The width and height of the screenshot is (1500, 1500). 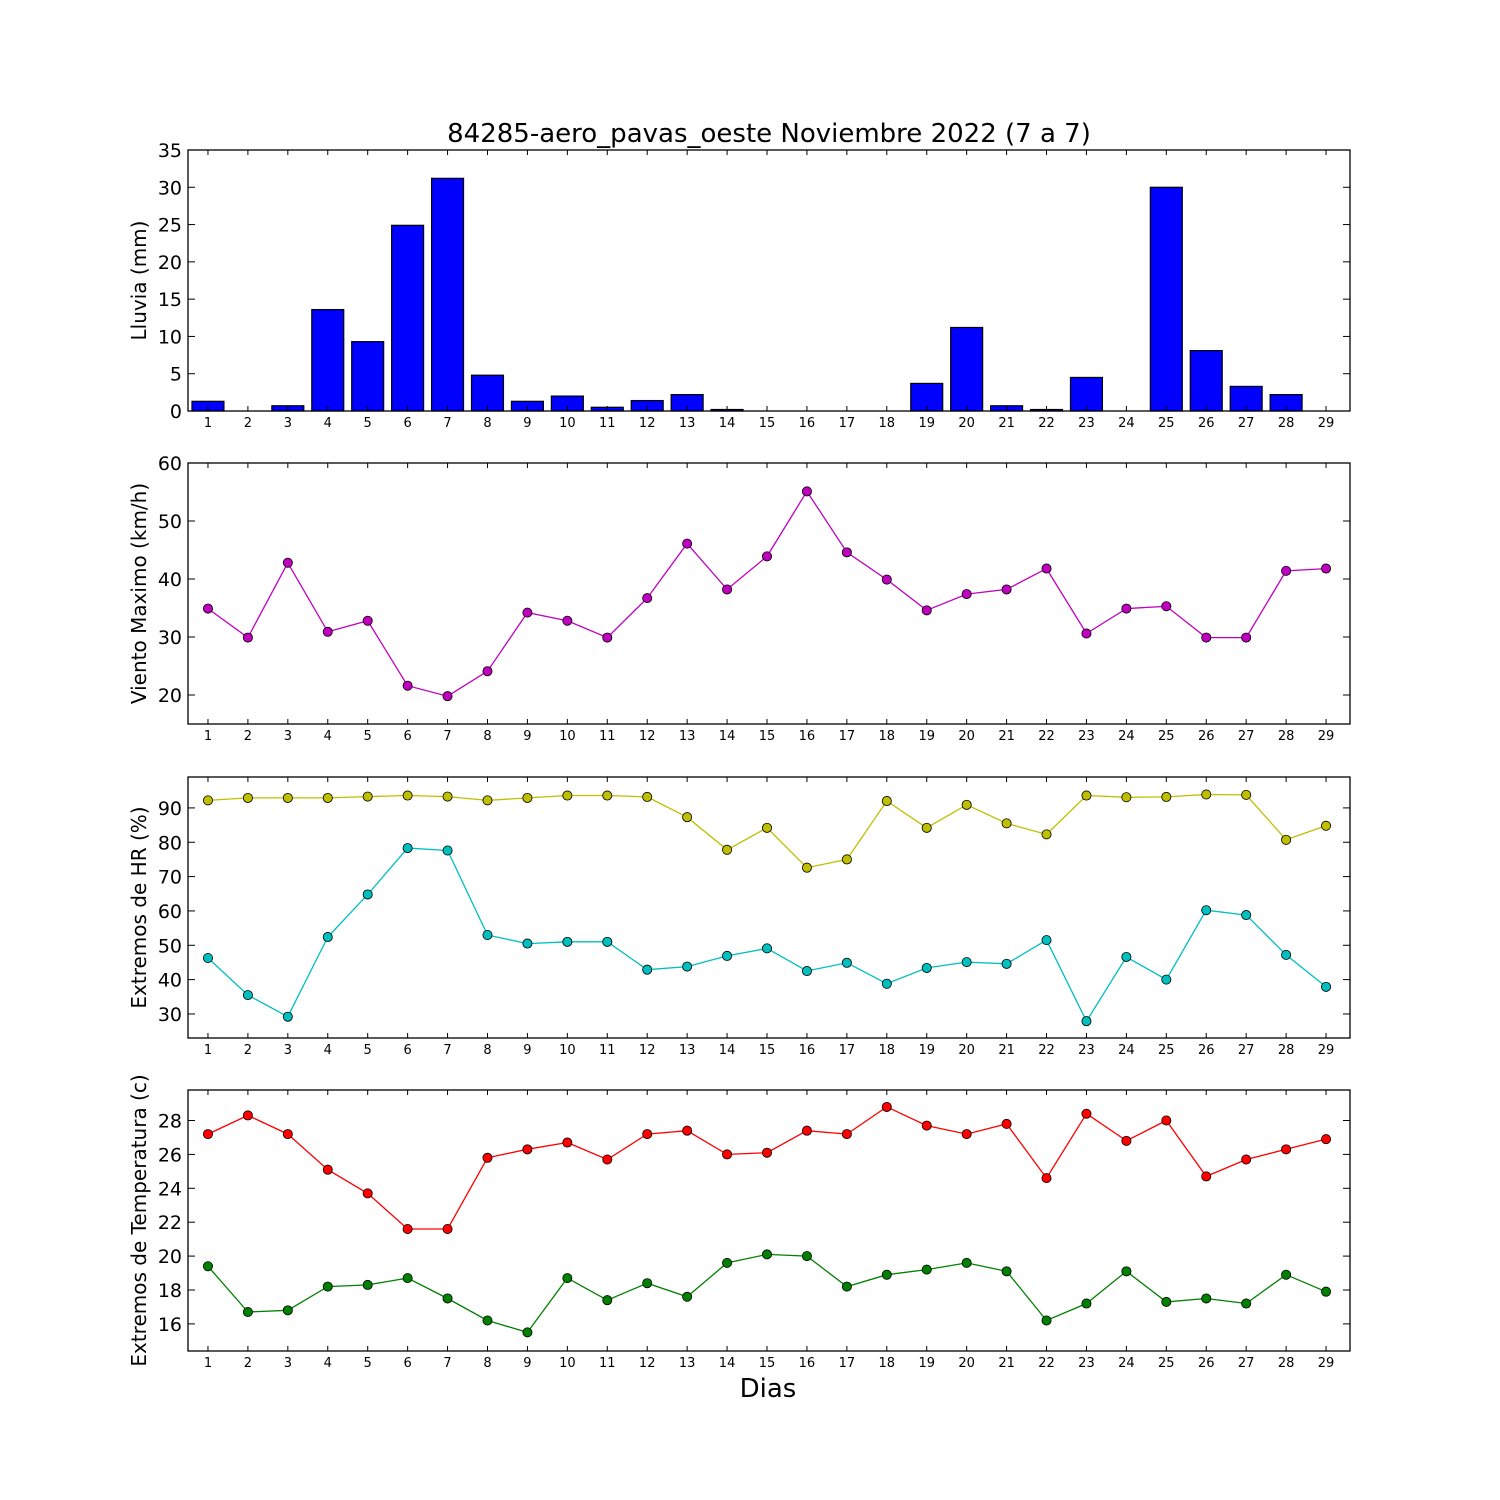 What do you see at coordinates (567, 736) in the screenshot?
I see `x-tick-label: 10` at bounding box center [567, 736].